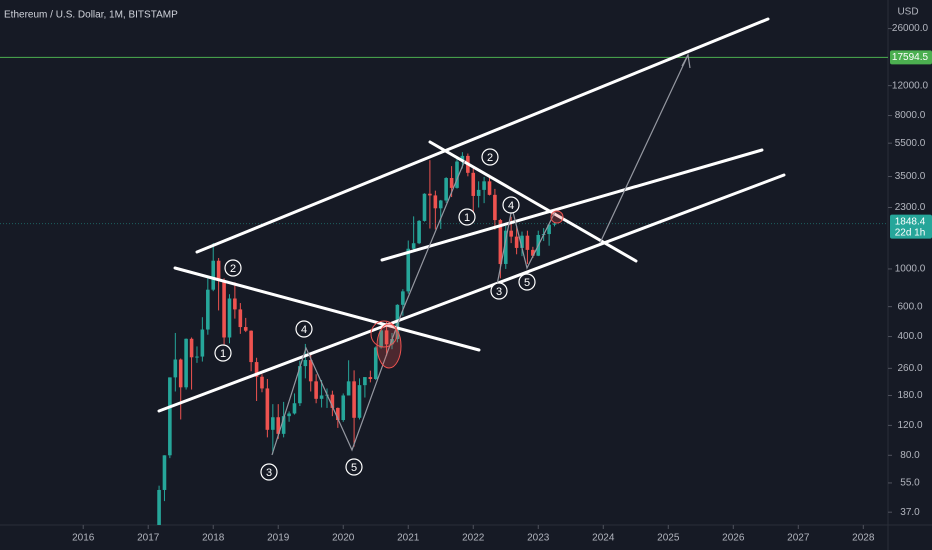  What do you see at coordinates (327, 309) in the screenshot?
I see `trend-line` at bounding box center [327, 309].